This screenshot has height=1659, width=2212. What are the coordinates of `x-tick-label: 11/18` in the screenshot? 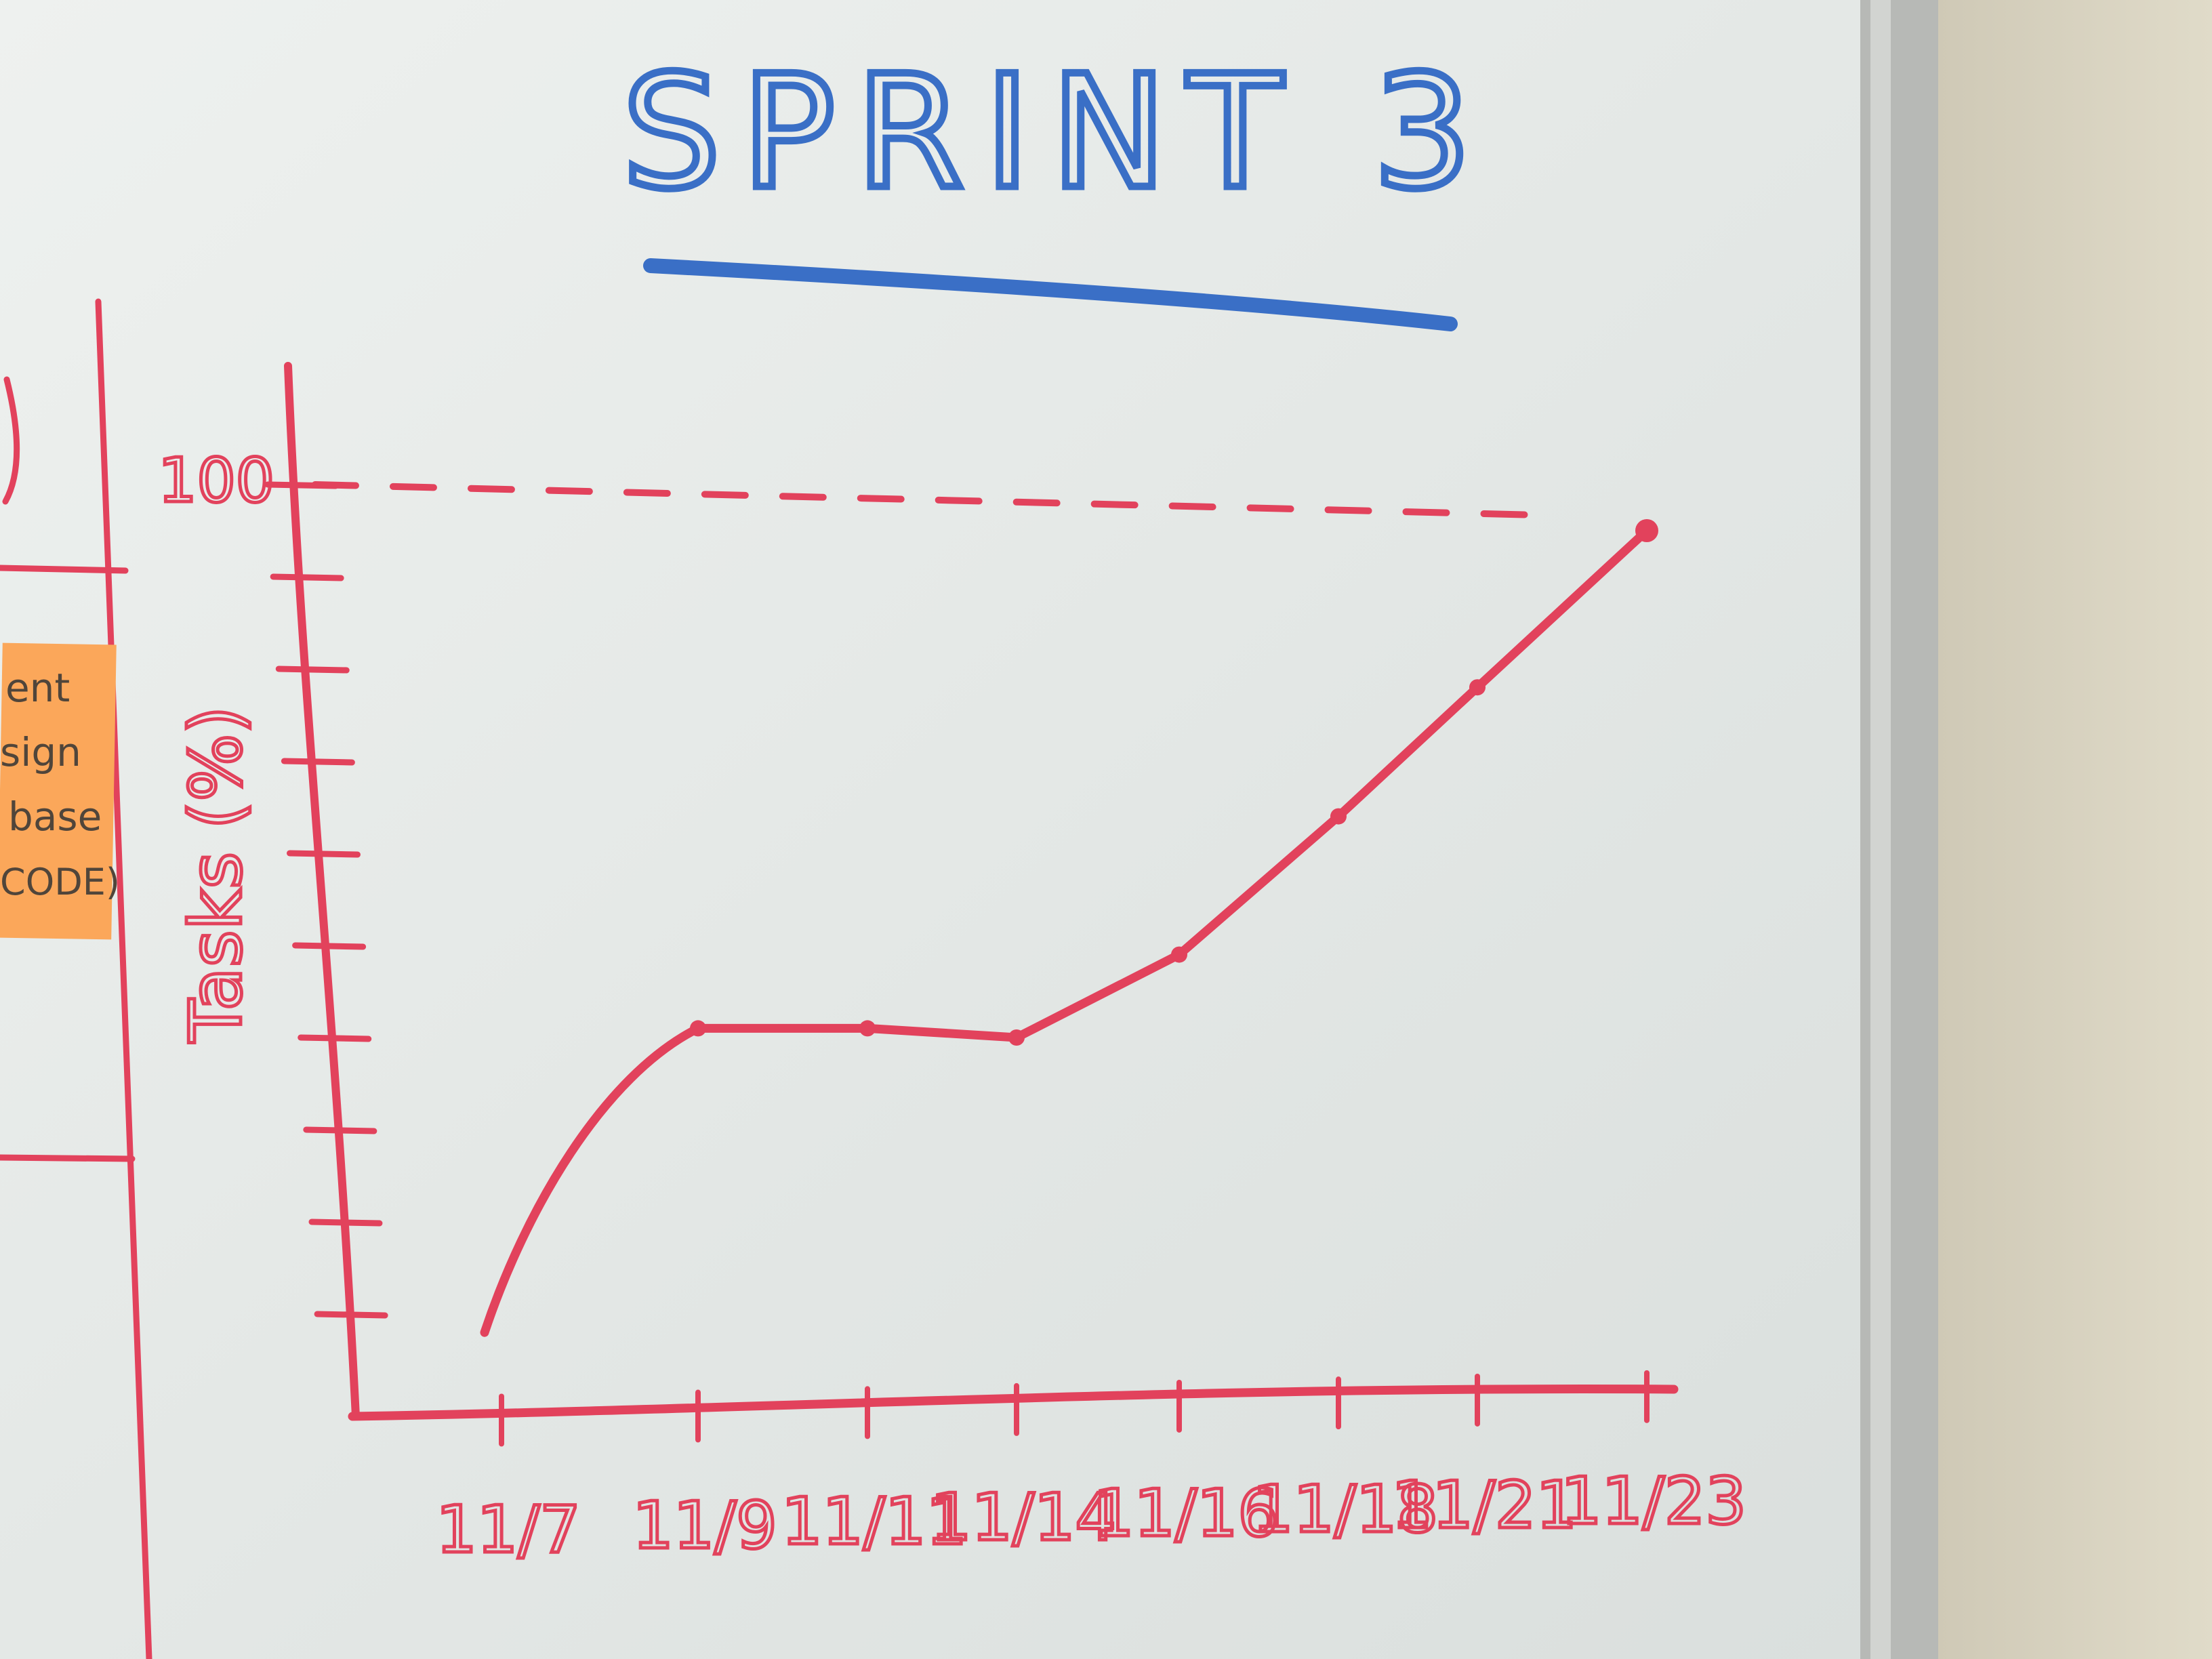 It's located at (1345, 1510).